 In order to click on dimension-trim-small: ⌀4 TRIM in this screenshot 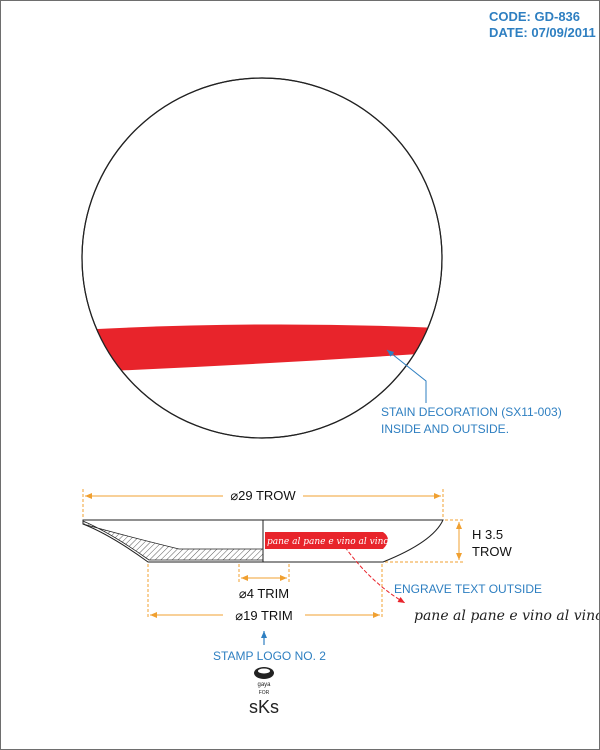, I will do `click(264, 582)`.